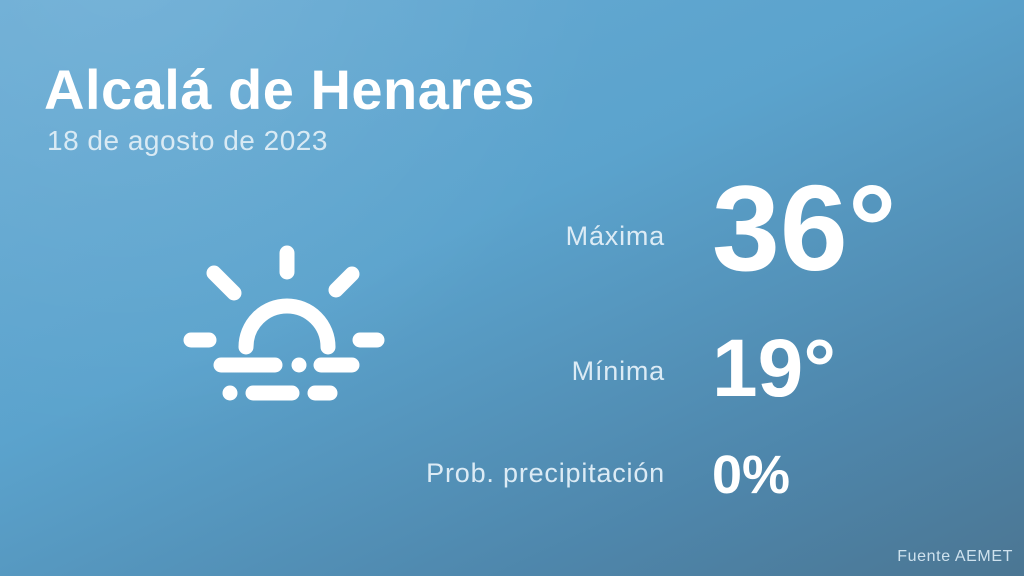  What do you see at coordinates (804, 228) in the screenshot?
I see `max-temp-value: 36°` at bounding box center [804, 228].